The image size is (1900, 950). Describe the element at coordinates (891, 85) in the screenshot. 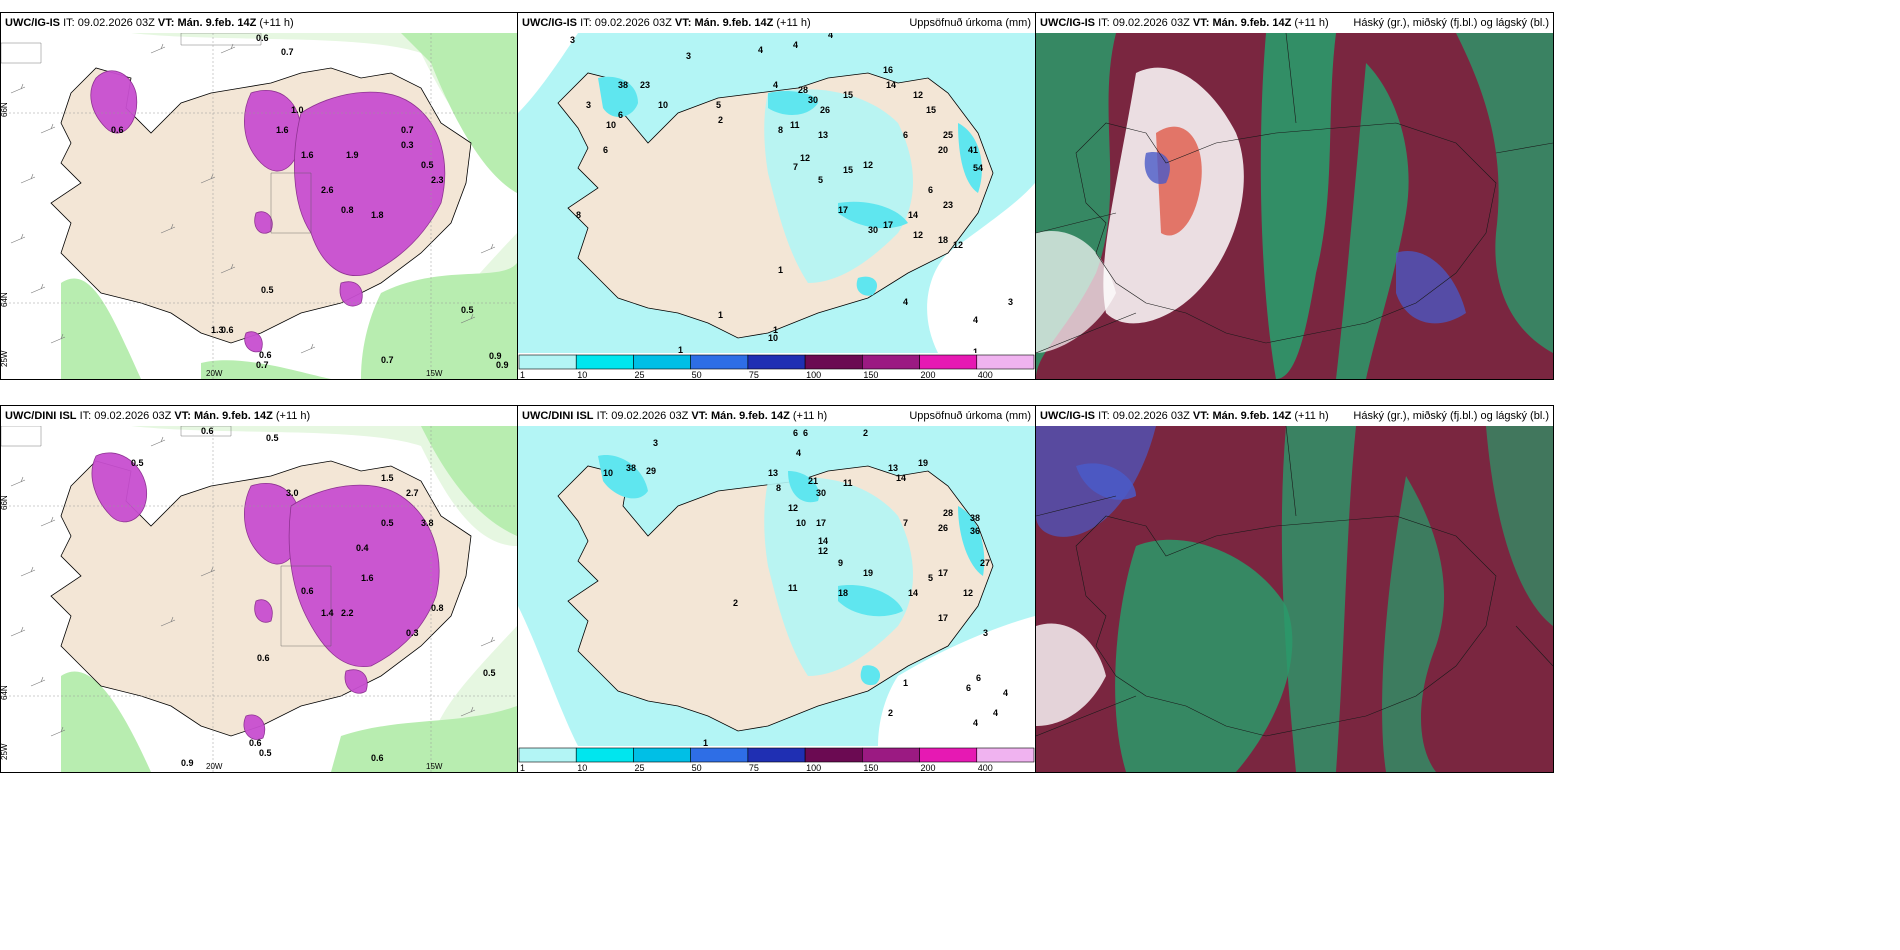

I see `svg-text: 14` at that location.